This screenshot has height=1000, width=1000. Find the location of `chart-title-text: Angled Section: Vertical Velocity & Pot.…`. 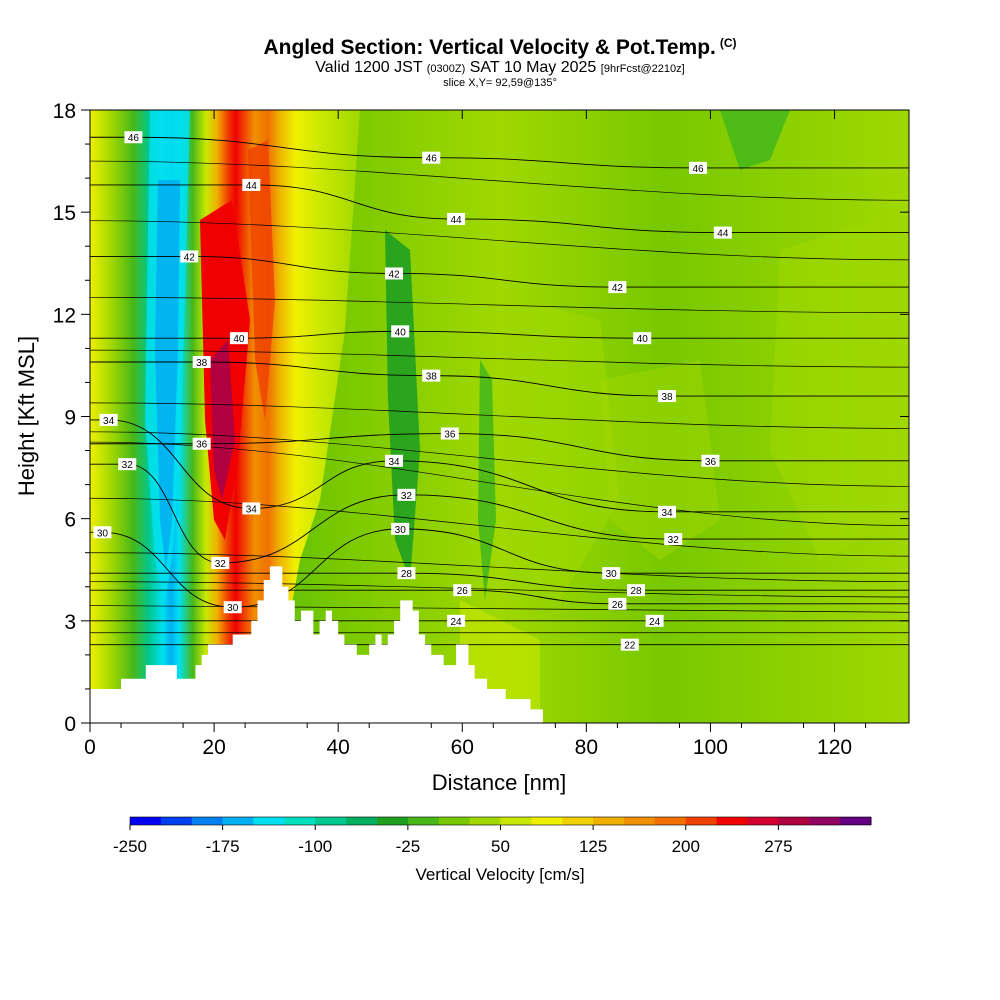

chart-title-text: Angled Section: Vertical Velocity & Pot.… is located at coordinates (489, 47).